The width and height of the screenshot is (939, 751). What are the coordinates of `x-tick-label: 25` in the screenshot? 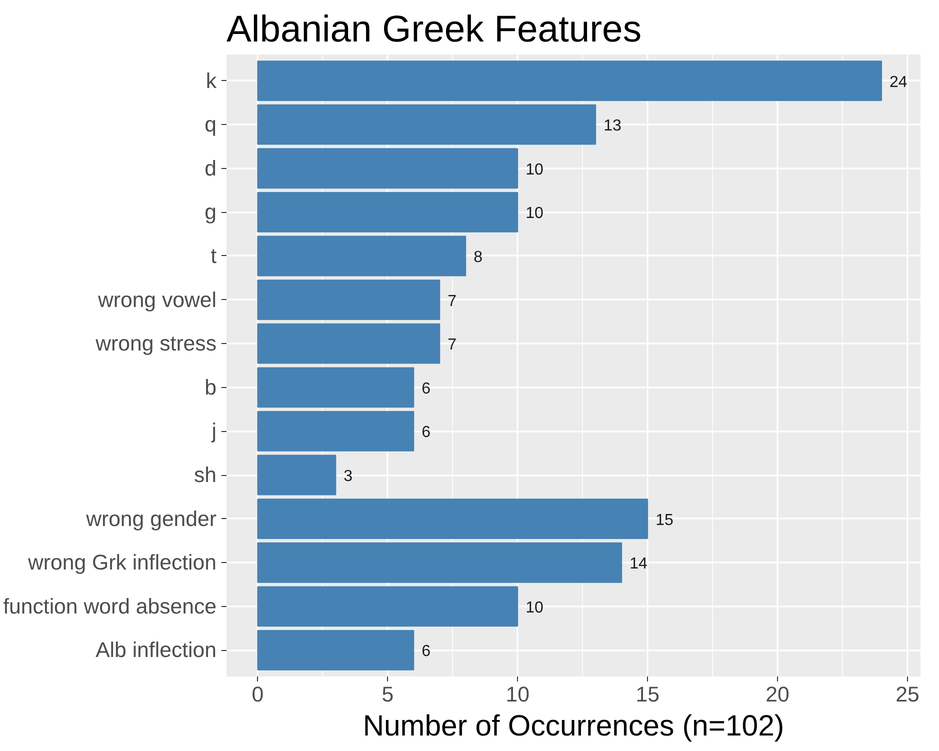 It's located at (908, 694).